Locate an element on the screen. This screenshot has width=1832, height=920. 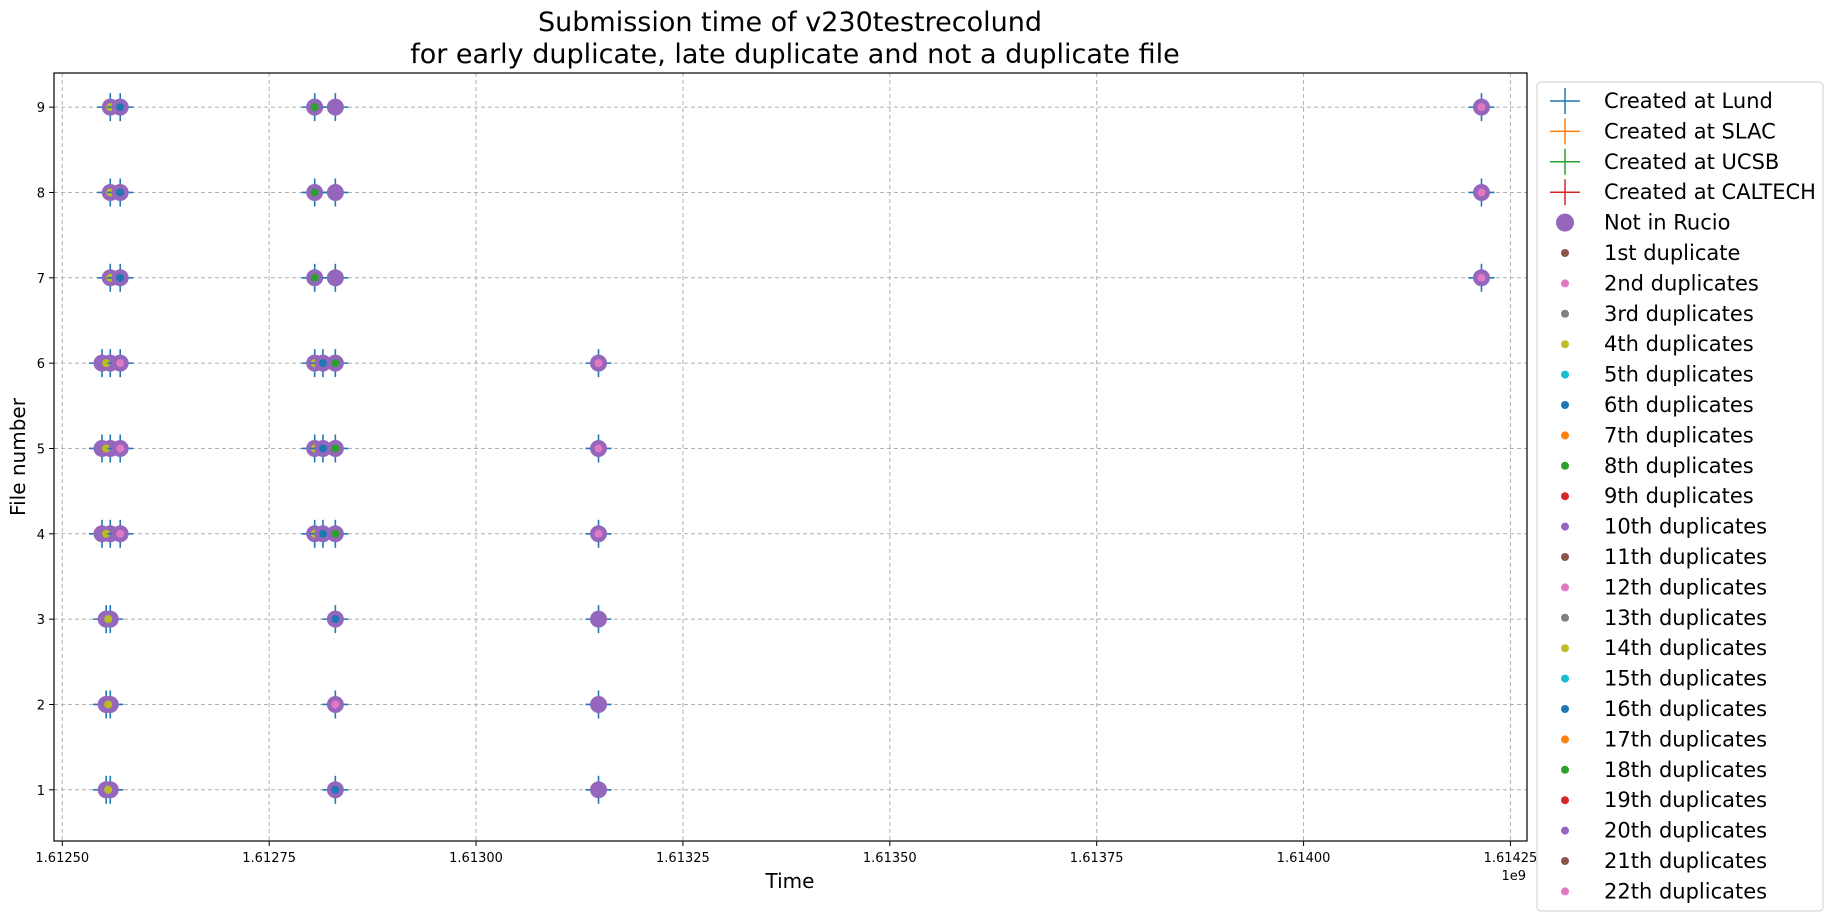
legend-label: 6th duplicates is located at coordinates (1679, 405).